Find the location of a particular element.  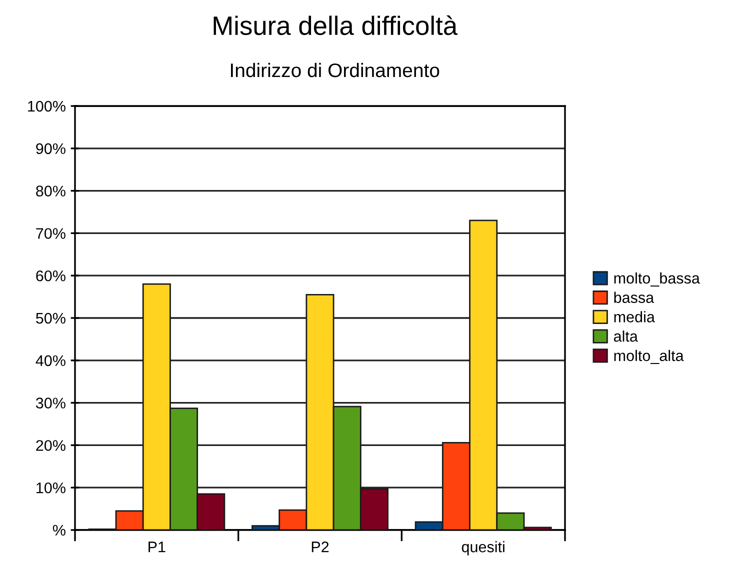

legend-label: alta is located at coordinates (626, 336).